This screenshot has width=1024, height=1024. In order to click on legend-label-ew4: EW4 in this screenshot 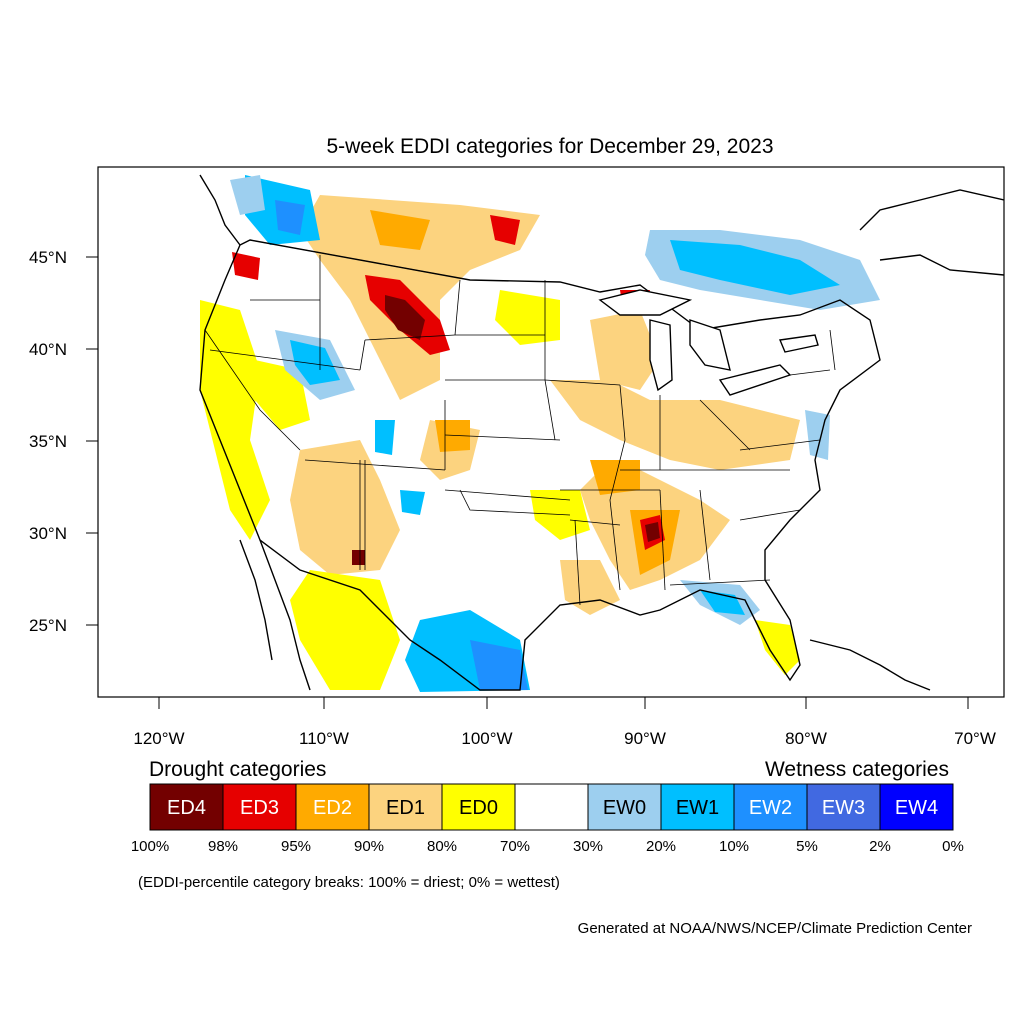, I will do `click(916, 808)`.